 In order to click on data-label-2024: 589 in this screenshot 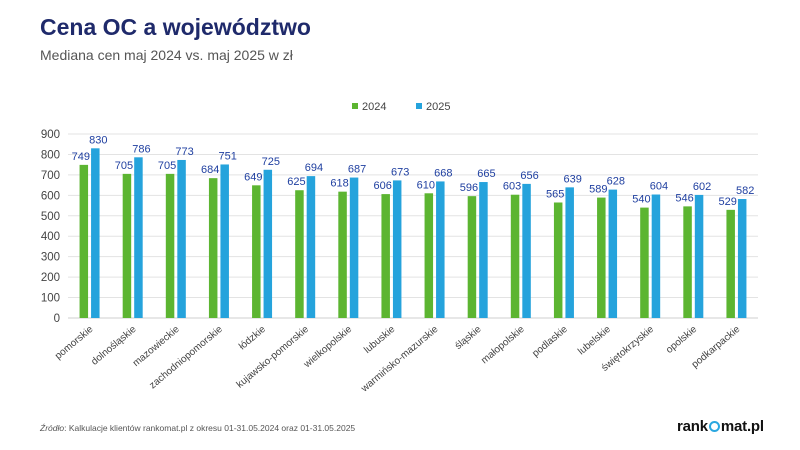, I will do `click(598, 190)`.